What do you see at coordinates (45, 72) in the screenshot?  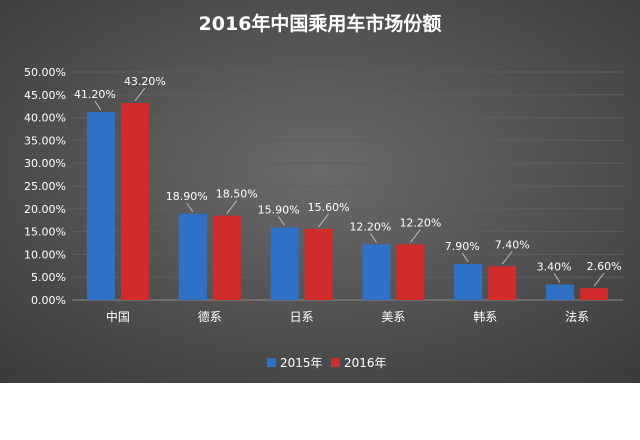 I see `y-tick-label: 50.00%` at bounding box center [45, 72].